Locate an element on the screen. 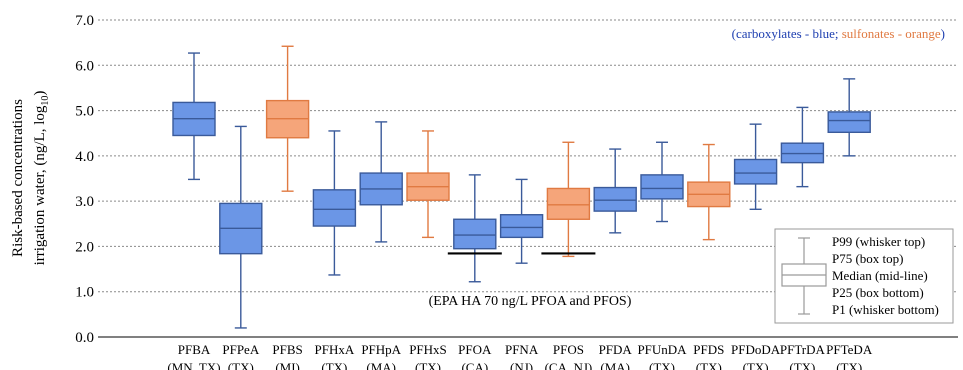 The image size is (963, 370). x-tick-label: PFOA is located at coordinates (475, 349).